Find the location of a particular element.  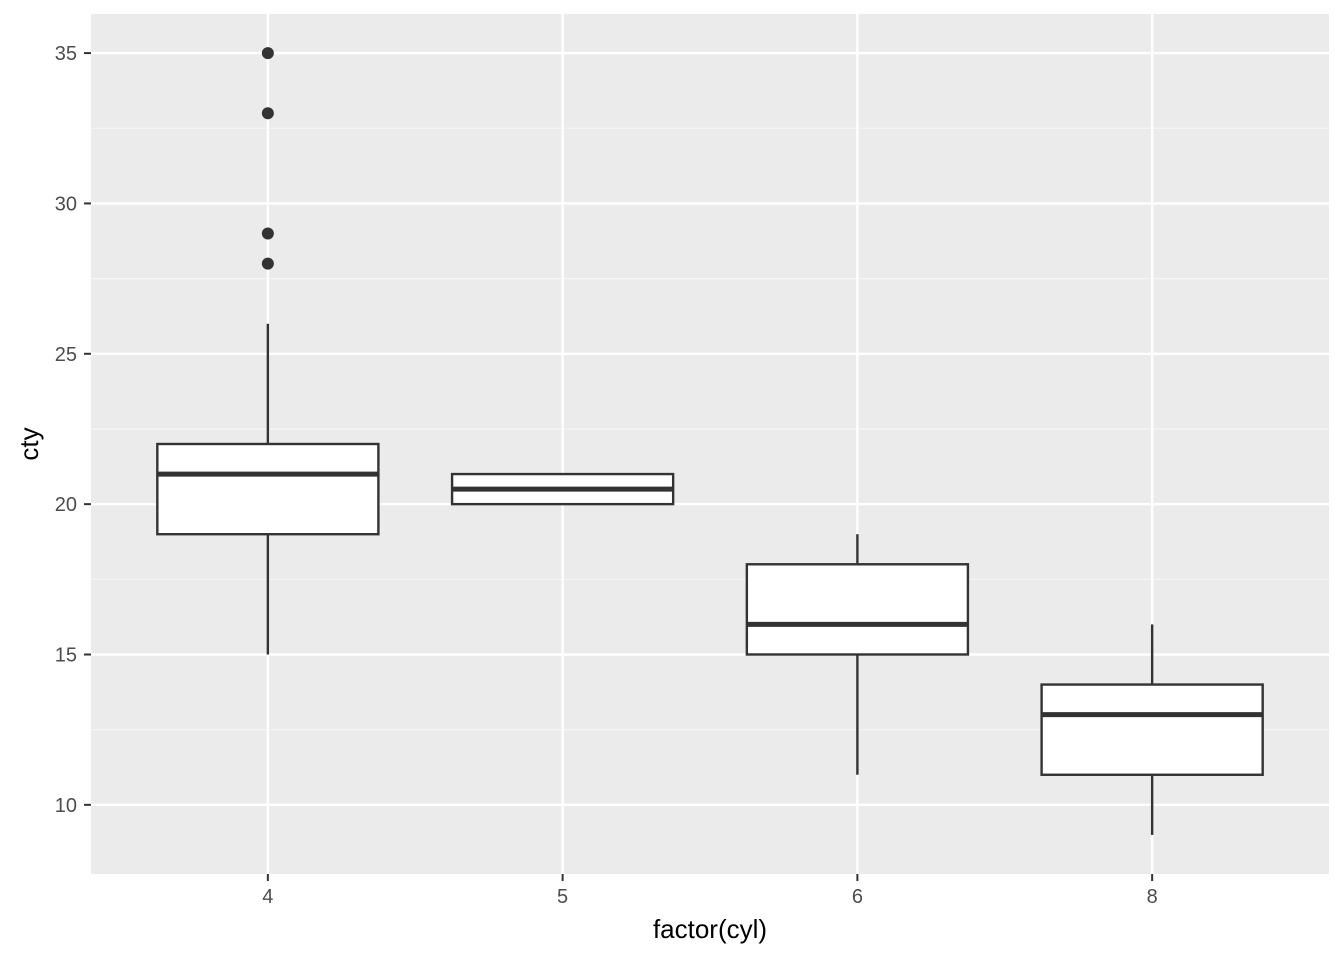

y-tick-label: 10 is located at coordinates (66, 806).